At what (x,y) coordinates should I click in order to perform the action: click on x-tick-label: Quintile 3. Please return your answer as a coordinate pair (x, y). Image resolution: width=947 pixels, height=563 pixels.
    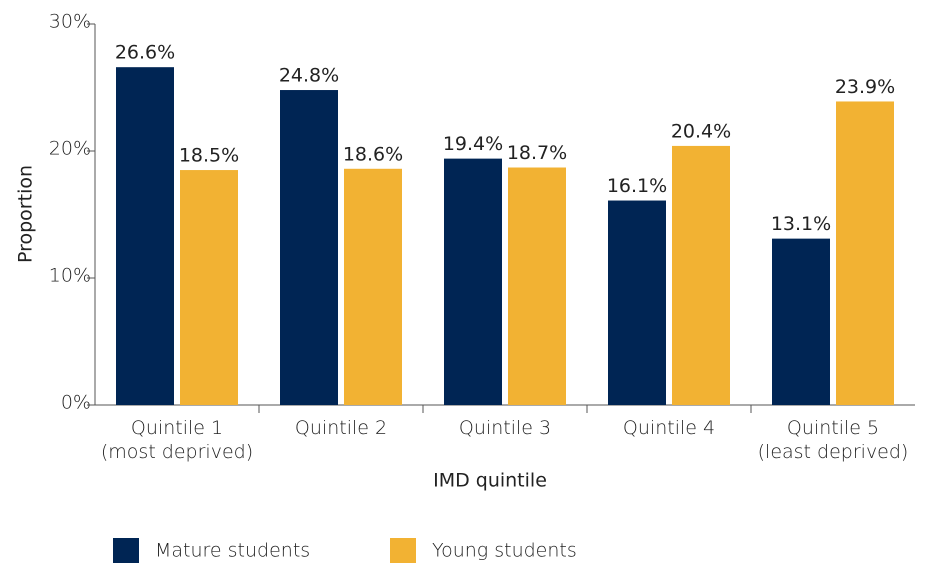
    Looking at the image, I should click on (505, 428).